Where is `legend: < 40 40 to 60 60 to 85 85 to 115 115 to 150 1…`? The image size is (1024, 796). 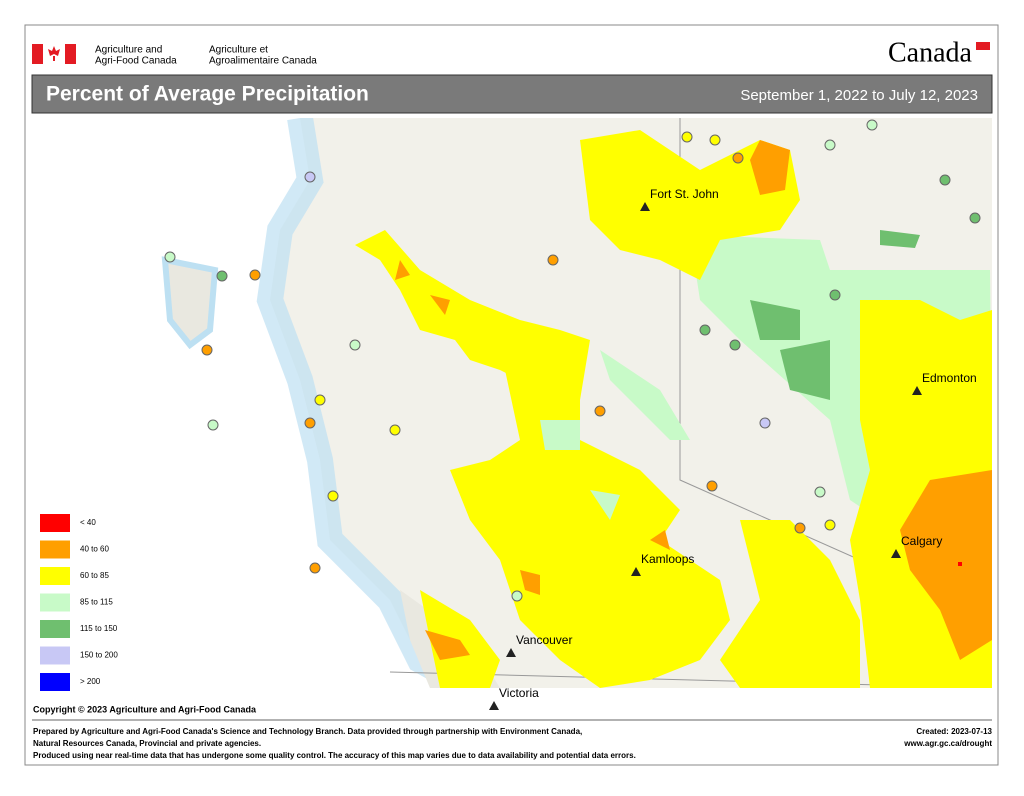
legend: < 40 40 to 60 60 to 85 85 to 115 115 to 150 1… is located at coordinates (83, 600).